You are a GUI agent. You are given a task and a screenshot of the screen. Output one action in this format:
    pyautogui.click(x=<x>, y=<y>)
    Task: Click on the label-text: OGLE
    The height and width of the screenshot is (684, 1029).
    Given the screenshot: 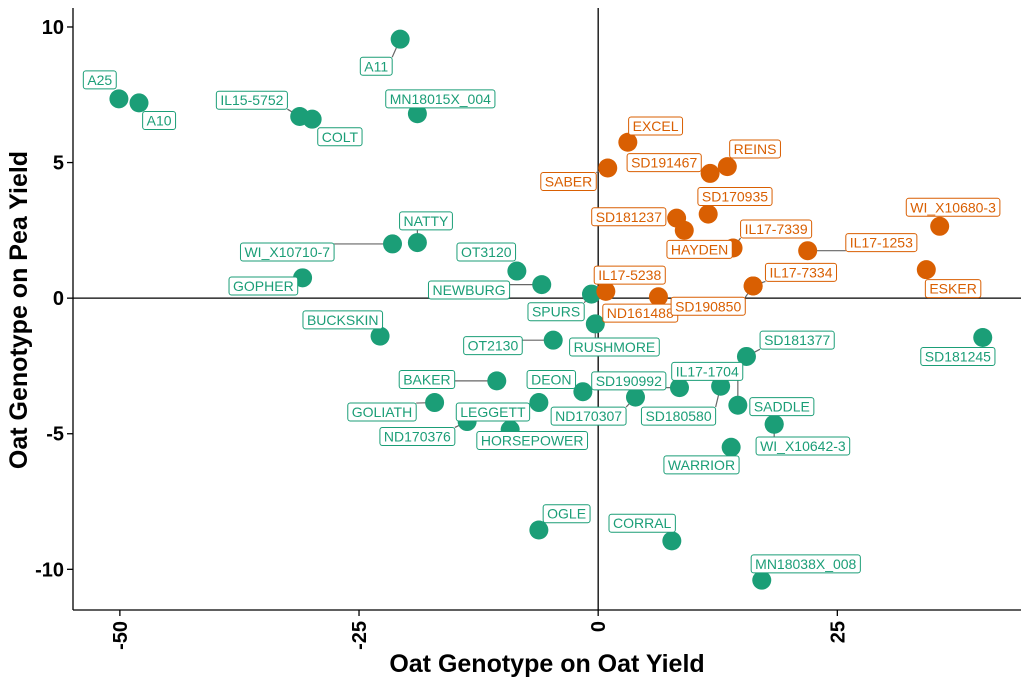 What is the action you would take?
    pyautogui.click(x=566, y=514)
    